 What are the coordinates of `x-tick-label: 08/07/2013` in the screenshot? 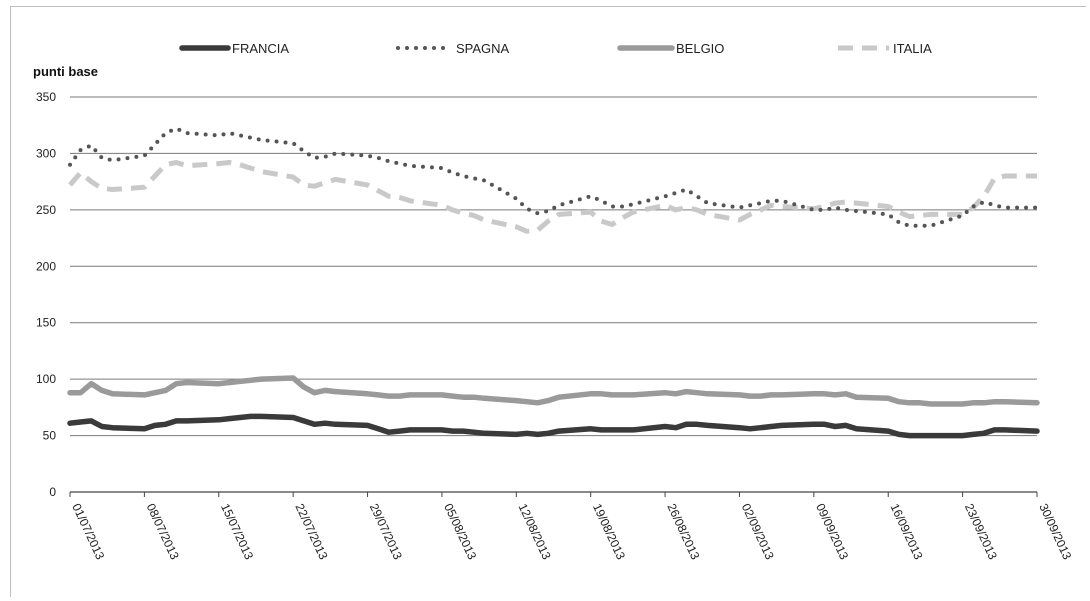 It's located at (163, 531).